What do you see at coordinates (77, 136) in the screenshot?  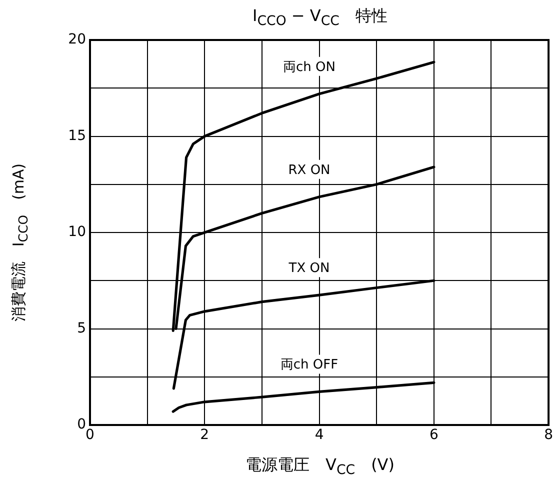 I see `y-tick-label: 15` at bounding box center [77, 136].